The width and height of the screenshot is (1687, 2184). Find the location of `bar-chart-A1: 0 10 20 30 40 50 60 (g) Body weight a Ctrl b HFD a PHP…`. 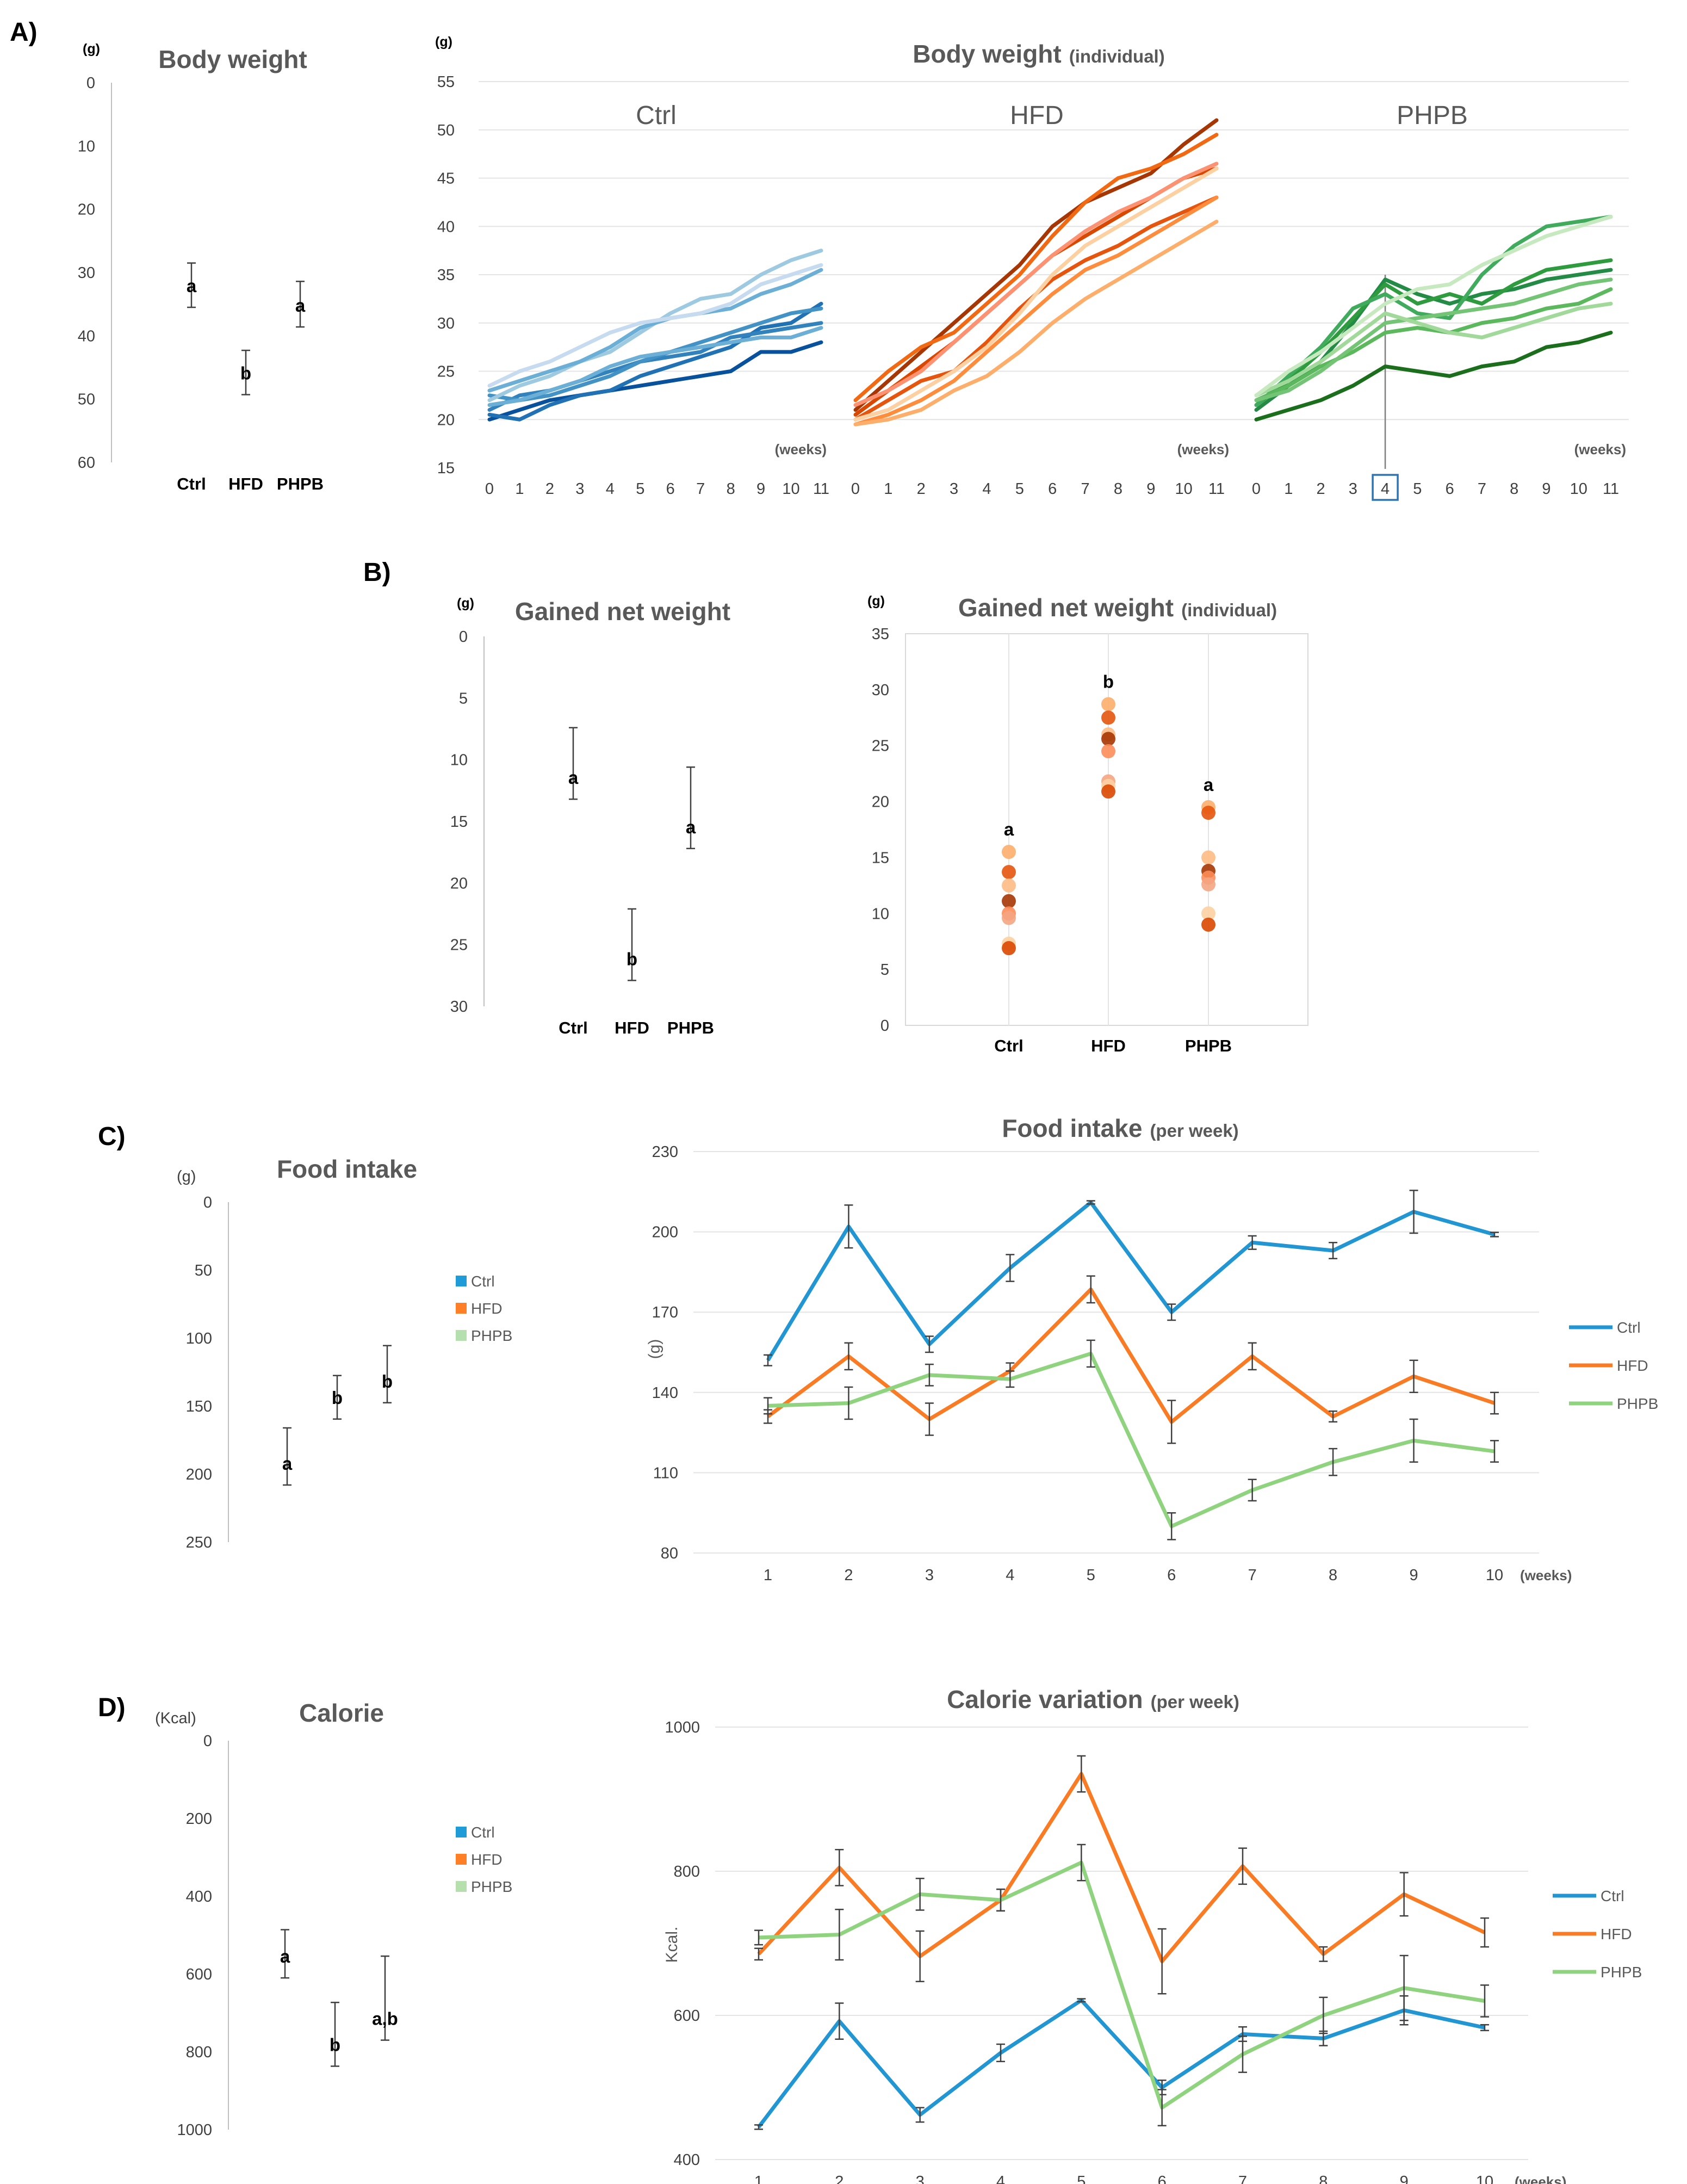

bar-chart-A1: 0 10 20 30 40 50 60 (g) Body weight a Ctrl b HFD a PHP… is located at coordinates (201, 267).